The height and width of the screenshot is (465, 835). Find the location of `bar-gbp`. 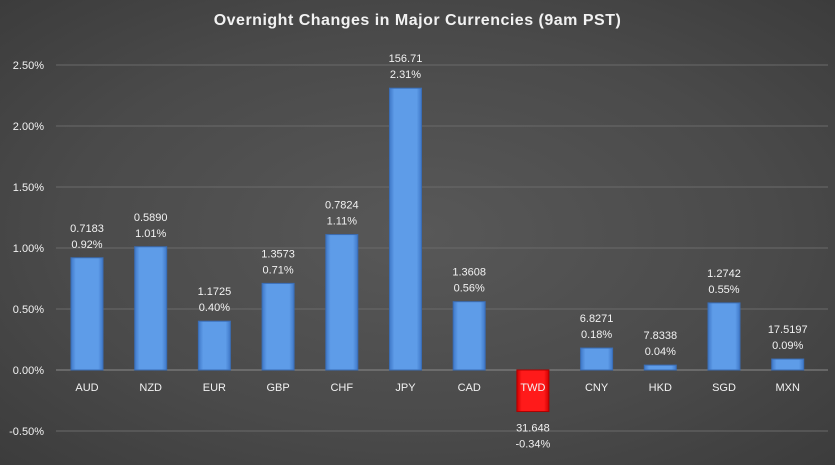

bar-gbp is located at coordinates (278, 326).